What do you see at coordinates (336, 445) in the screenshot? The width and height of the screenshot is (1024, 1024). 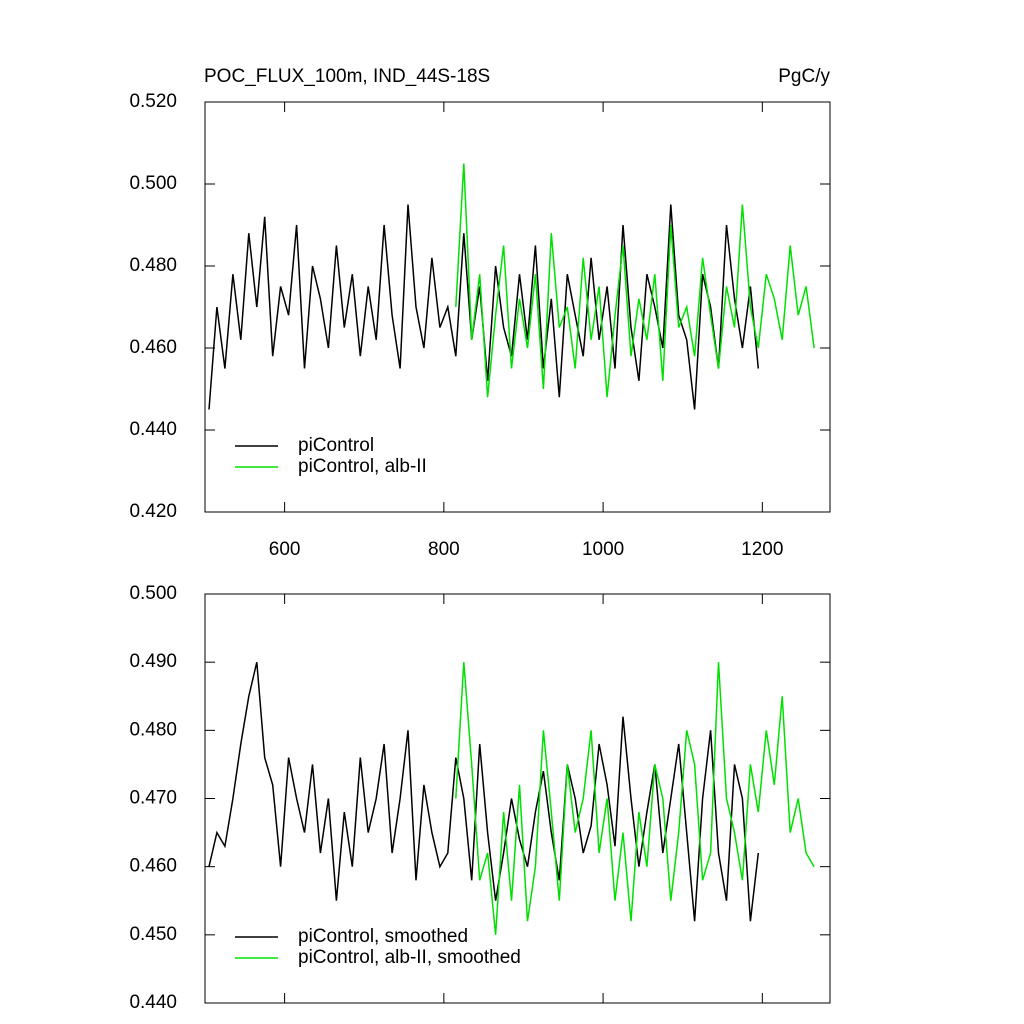 I see `legend-label: piControl` at bounding box center [336, 445].